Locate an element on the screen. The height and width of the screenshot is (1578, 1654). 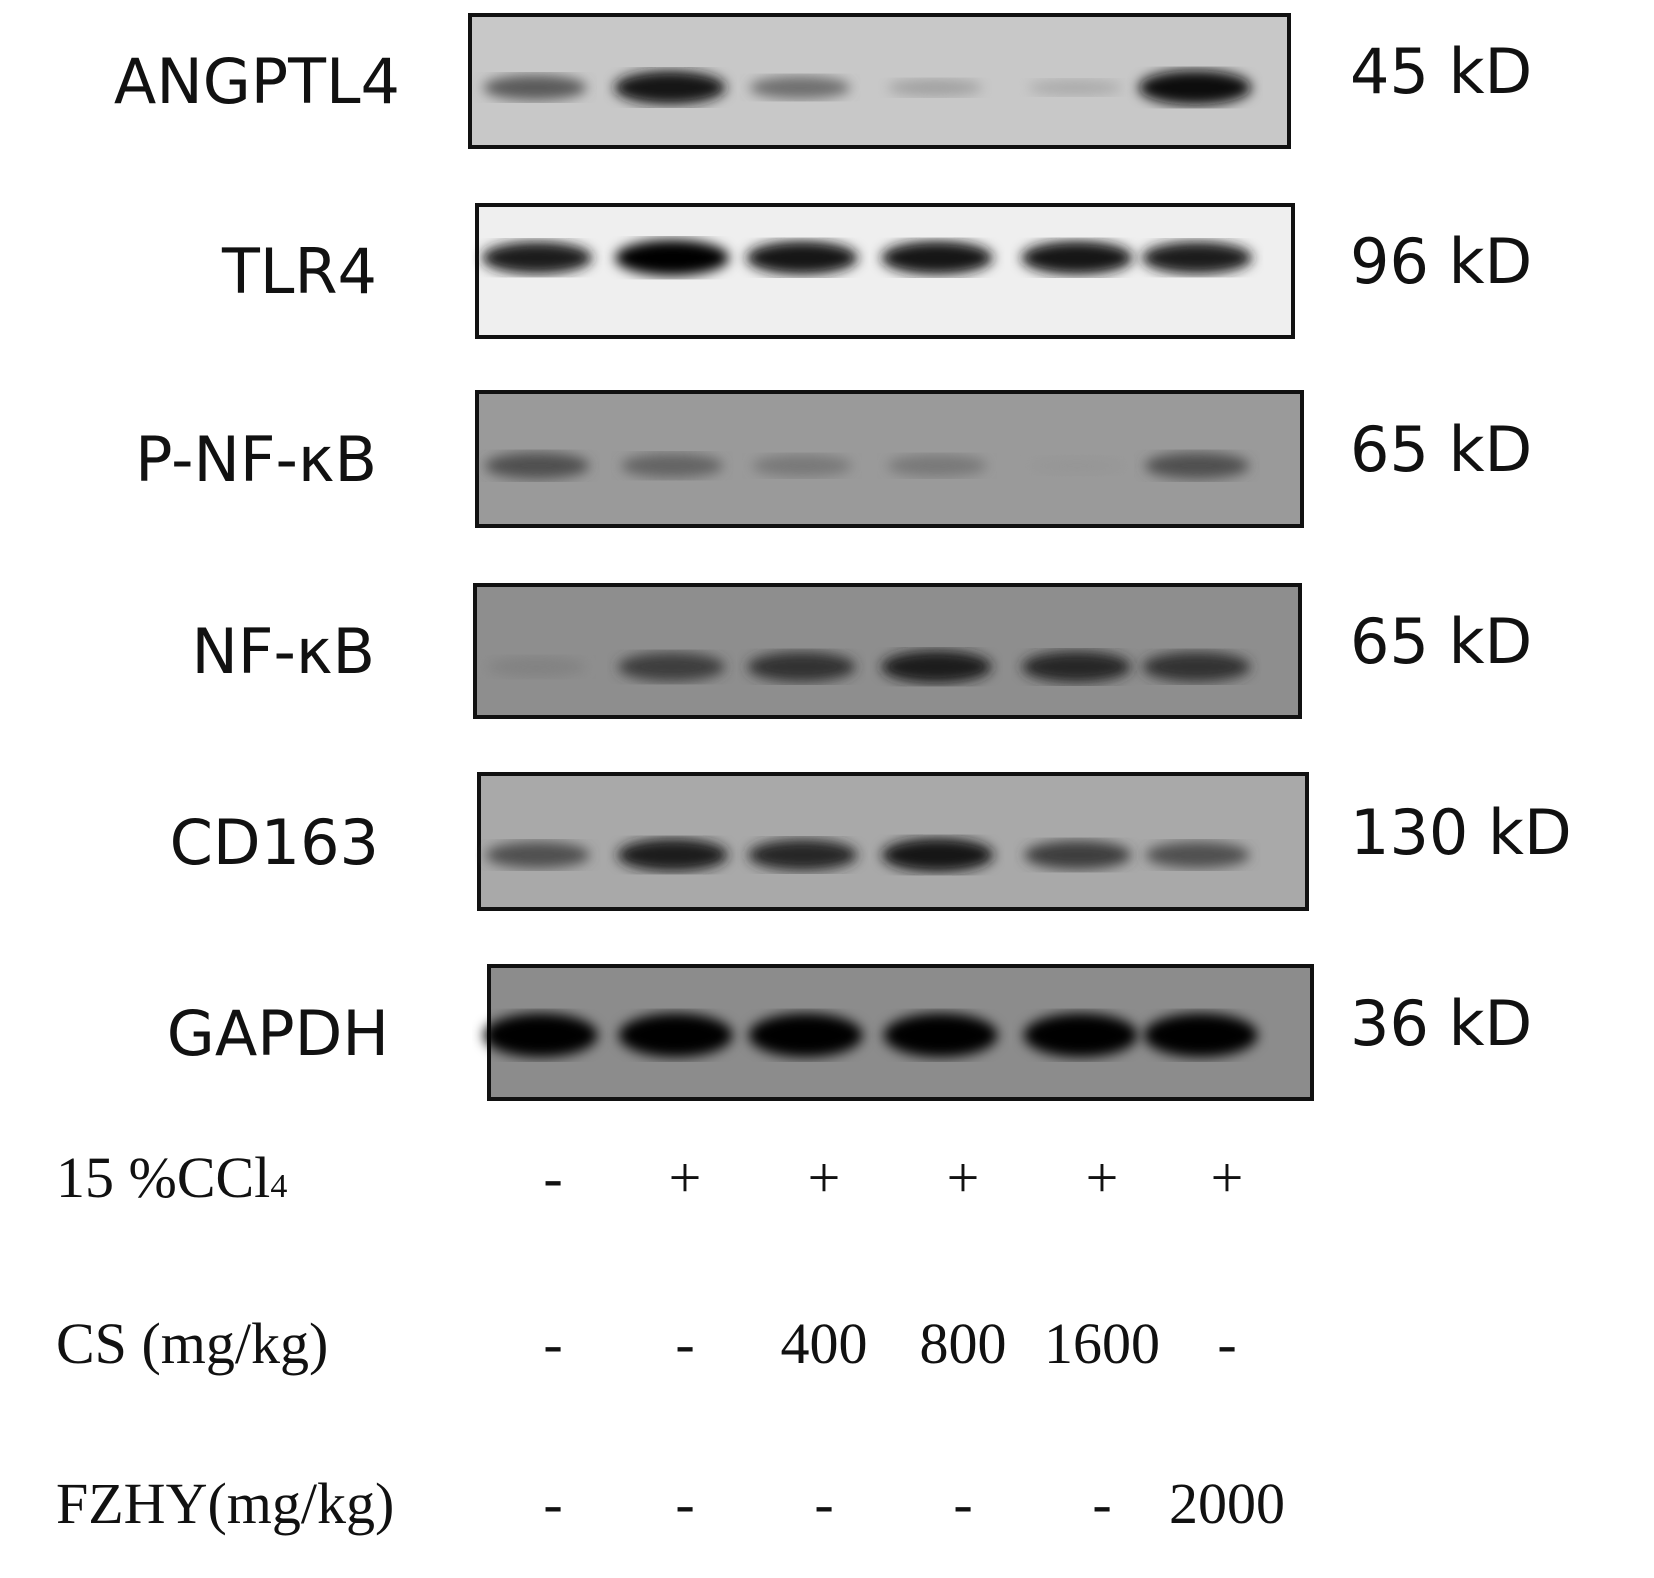
molecular-weight-label: 45 kD is located at coordinates (1441, 71).